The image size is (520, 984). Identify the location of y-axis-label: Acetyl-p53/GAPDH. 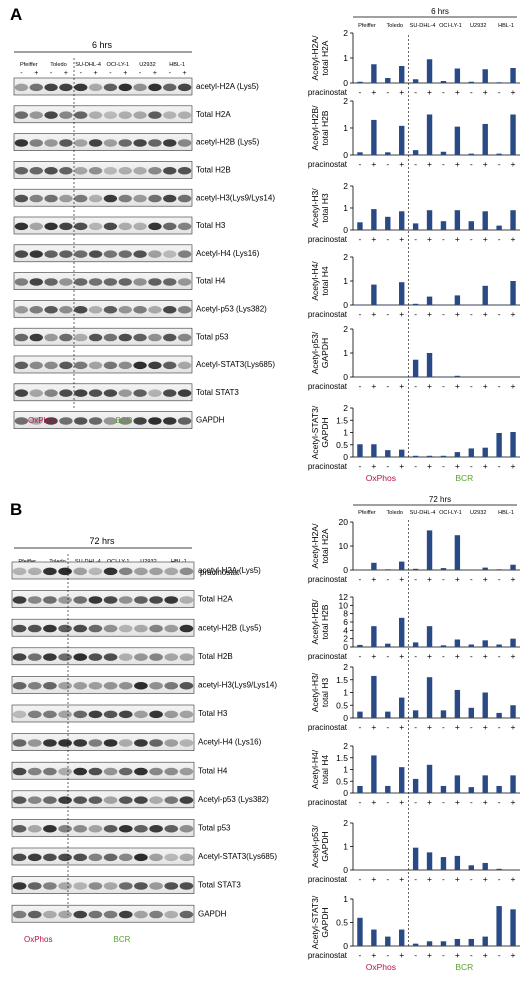
(320, 352).